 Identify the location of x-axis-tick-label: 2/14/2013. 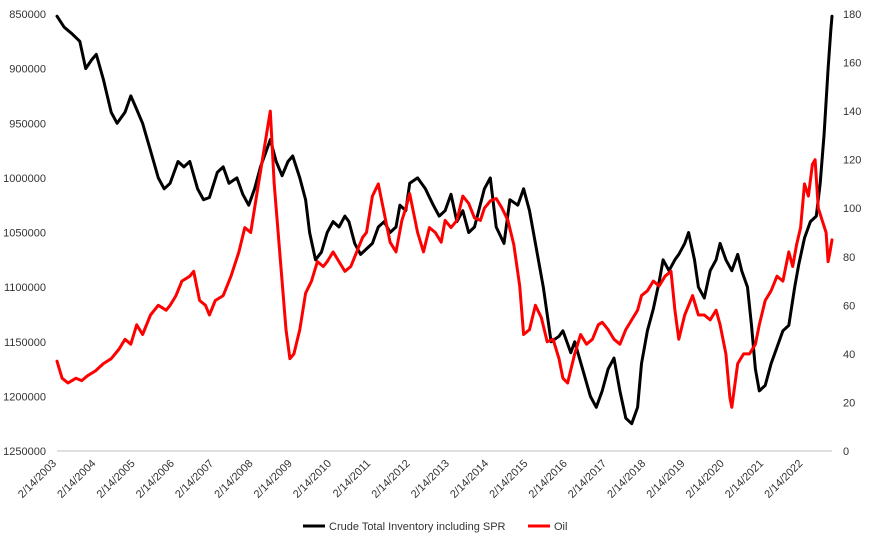
(430, 479).